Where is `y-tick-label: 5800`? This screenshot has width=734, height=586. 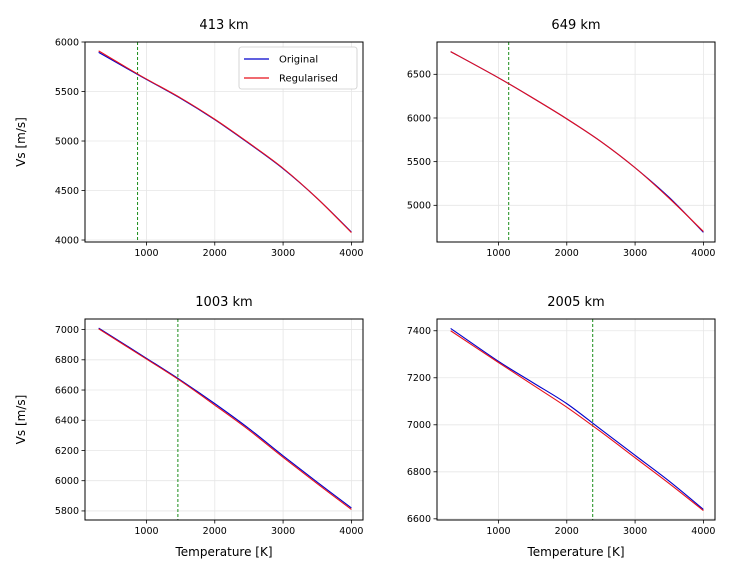 y-tick-label: 5800 is located at coordinates (67, 511).